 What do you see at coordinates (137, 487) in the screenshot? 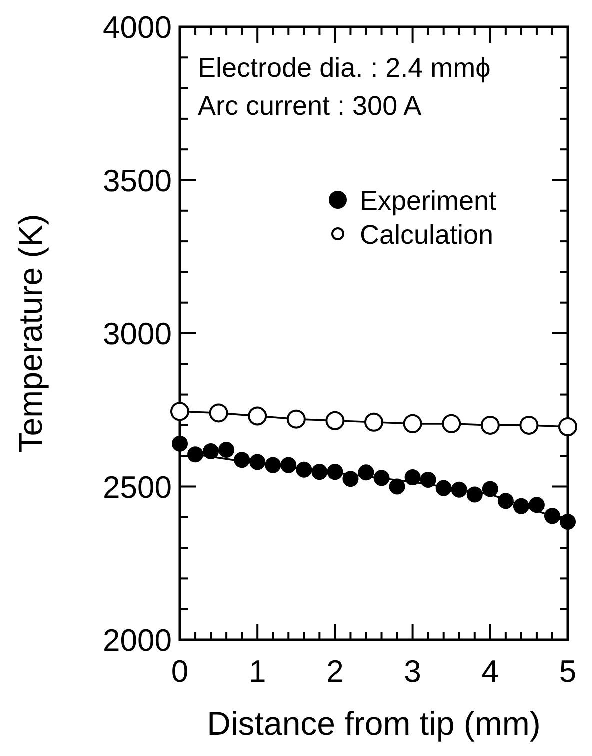
I see `y-tick-label: 2500` at bounding box center [137, 487].